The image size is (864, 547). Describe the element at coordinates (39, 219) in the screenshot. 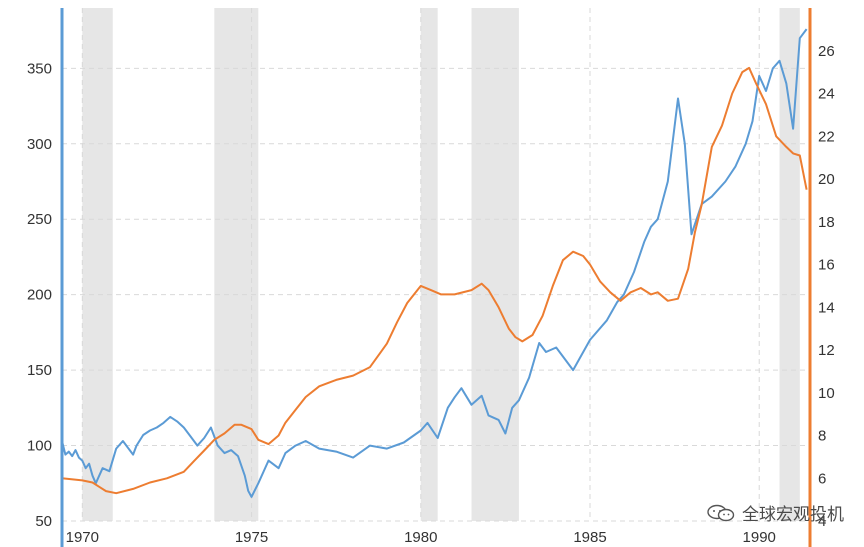

I see `left-tick-250: 250` at that location.